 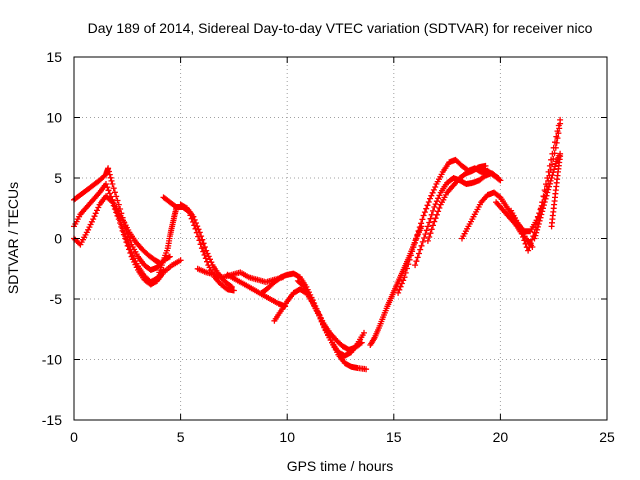 What do you see at coordinates (52, 420) in the screenshot?
I see `y-tick-label: -15` at bounding box center [52, 420].